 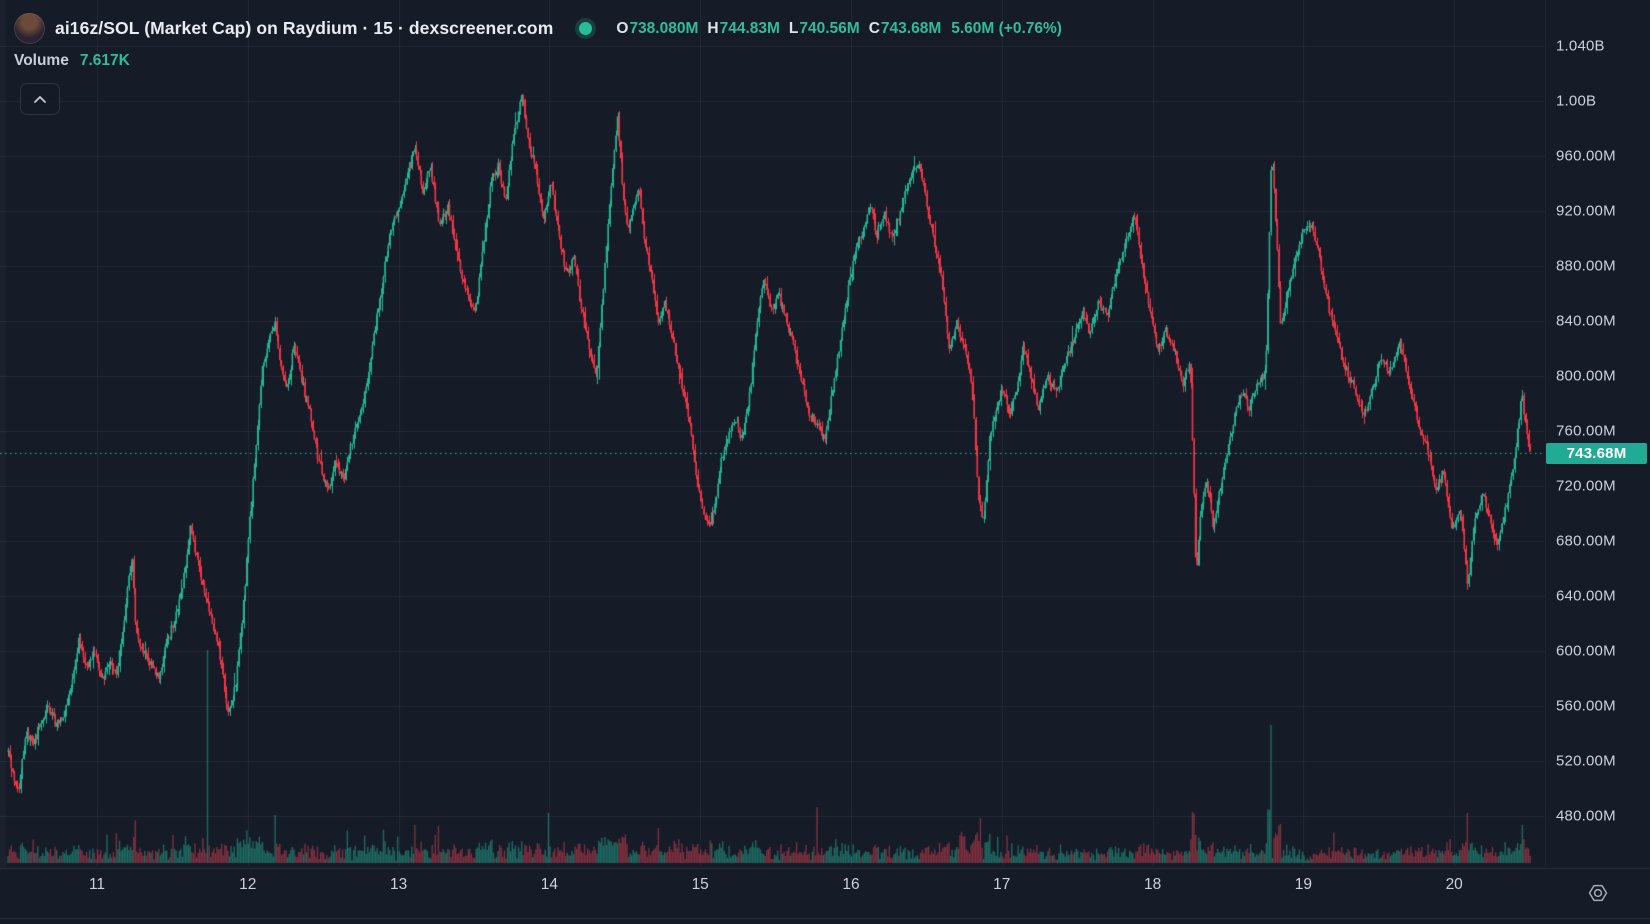 I want to click on change-value: 5.60M (+0.76%), so click(x=1006, y=28).